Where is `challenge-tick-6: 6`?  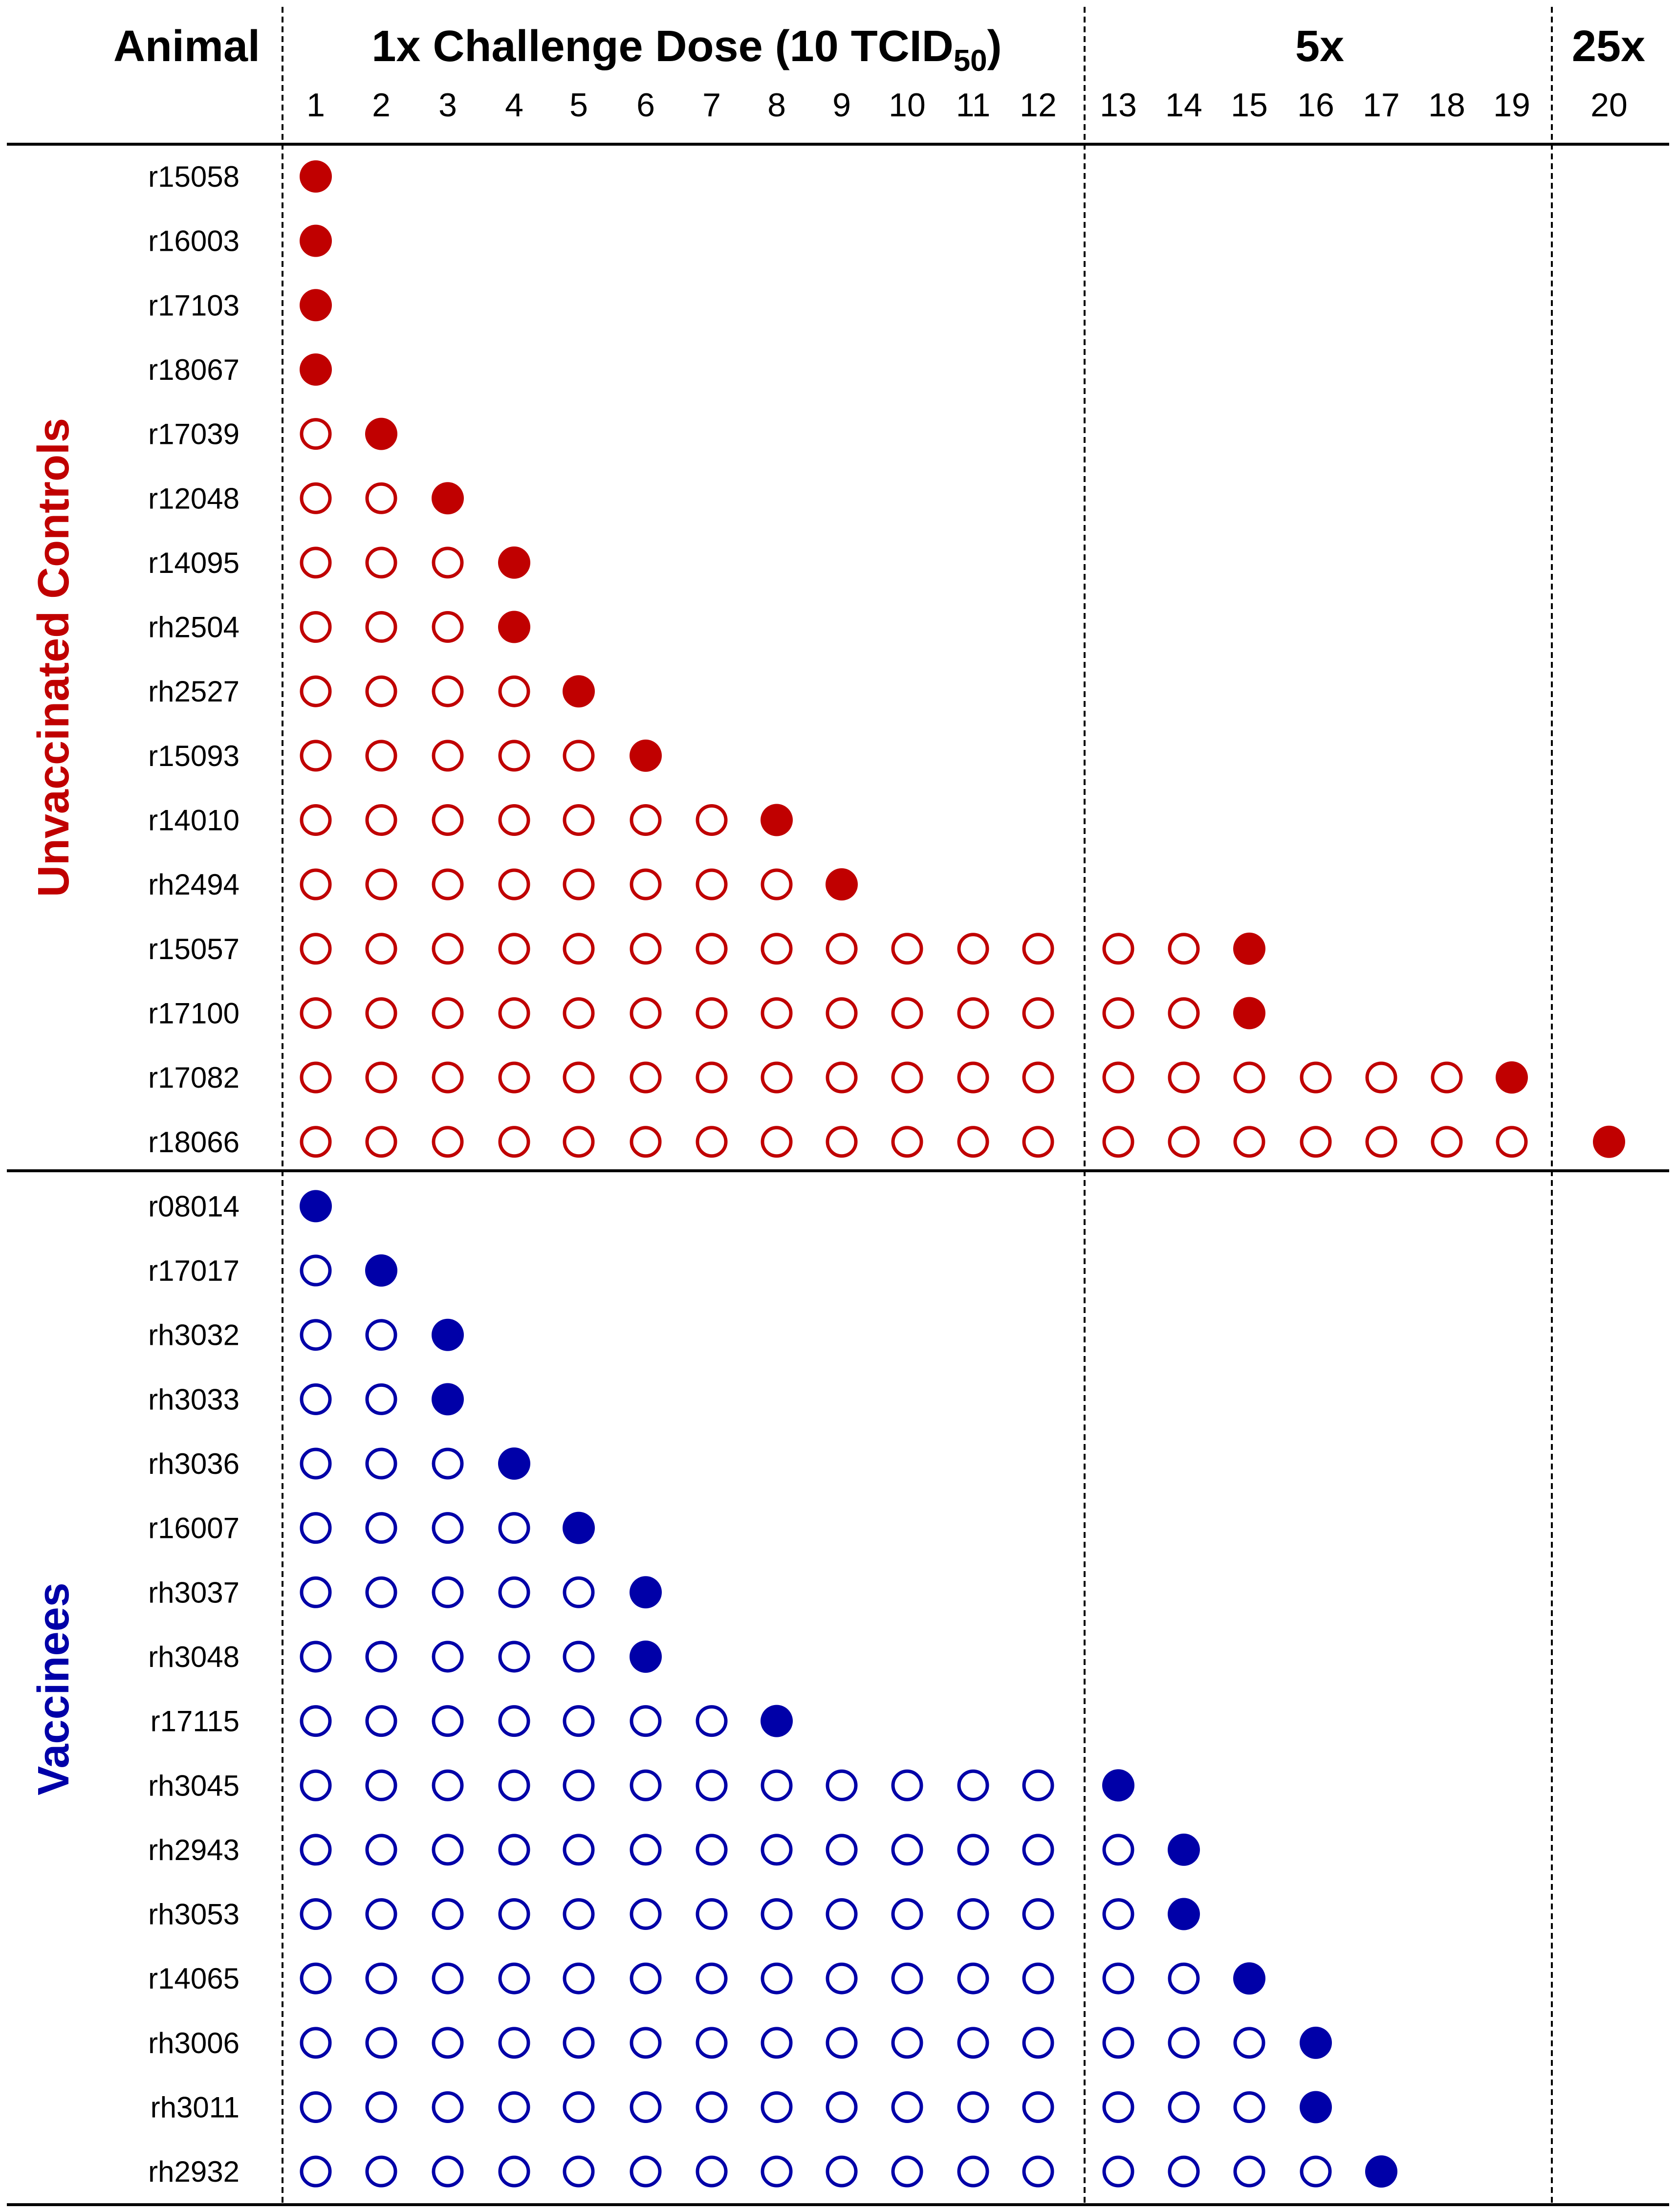 challenge-tick-6: 6 is located at coordinates (645, 105).